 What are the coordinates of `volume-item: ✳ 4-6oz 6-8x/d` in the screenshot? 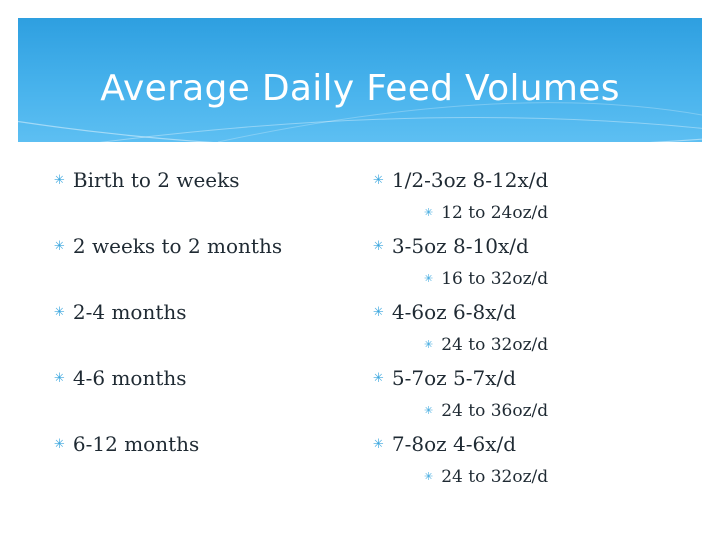 It's located at (444, 312).